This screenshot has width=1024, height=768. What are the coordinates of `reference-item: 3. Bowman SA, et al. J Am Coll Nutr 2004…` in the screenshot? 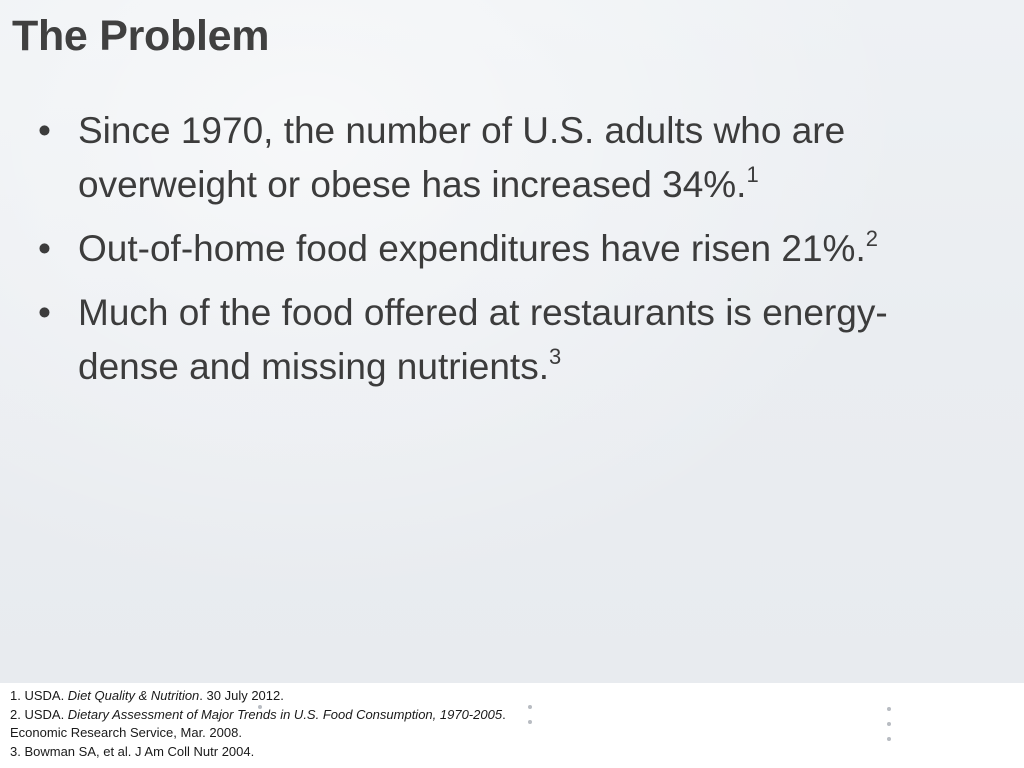 It's located at (132, 751).